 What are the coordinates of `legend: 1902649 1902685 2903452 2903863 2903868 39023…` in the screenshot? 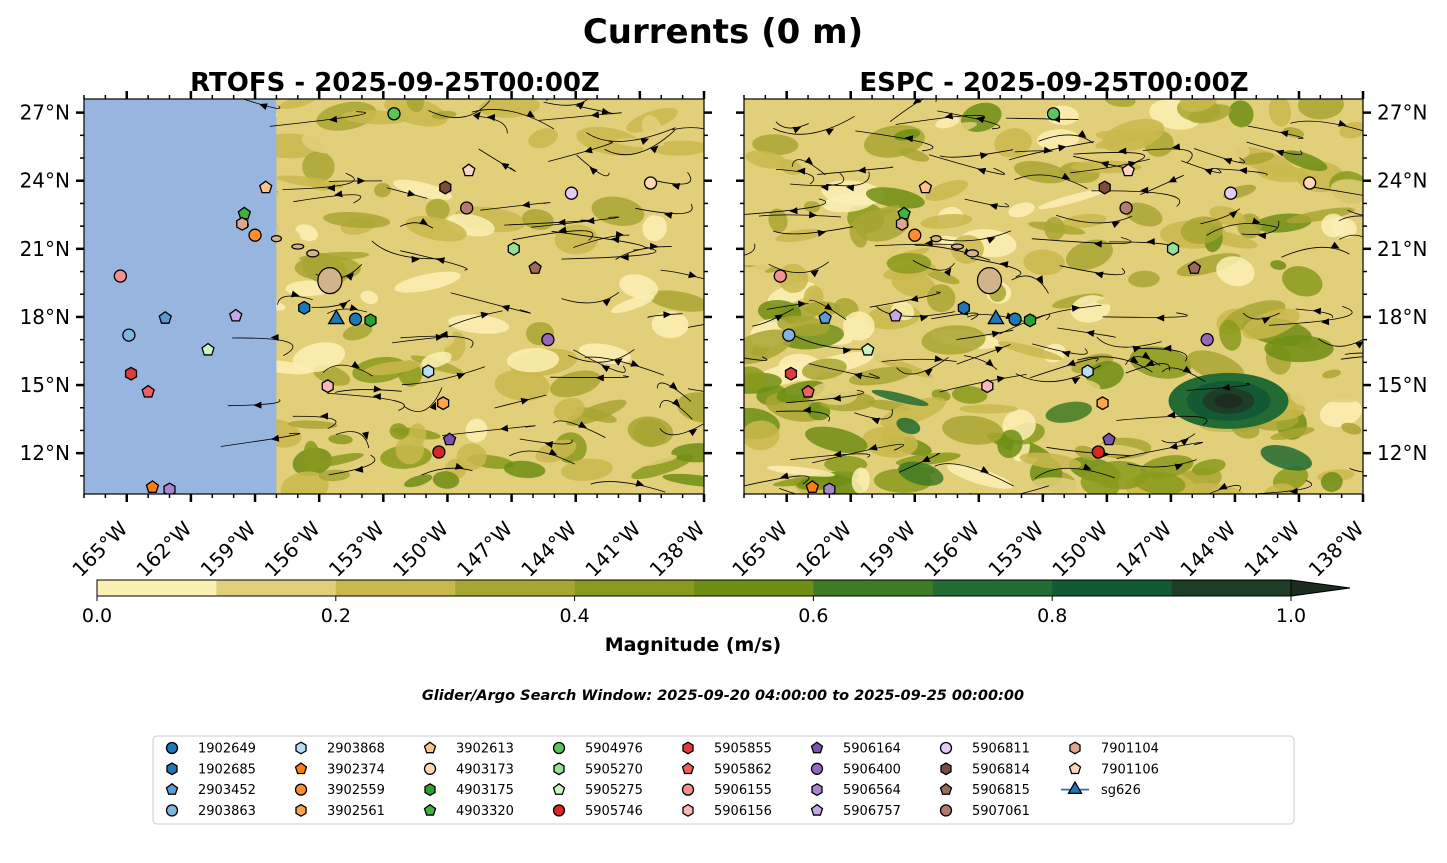 It's located at (723, 780).